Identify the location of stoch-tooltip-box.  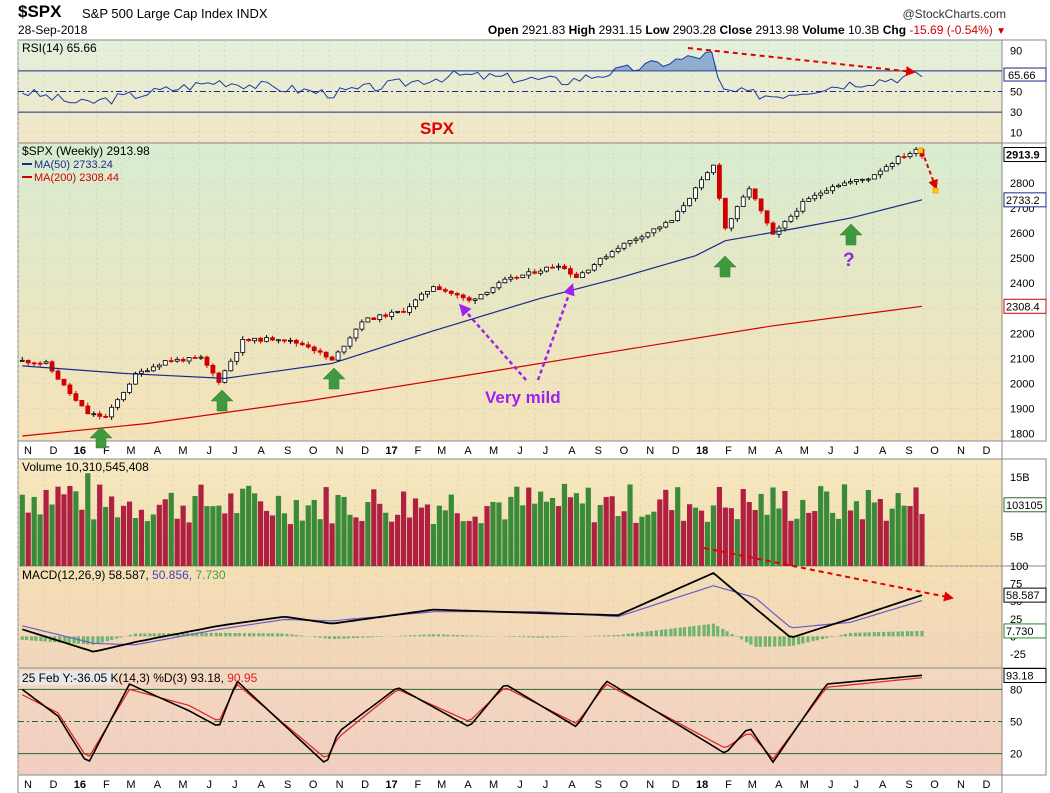
(67, 678).